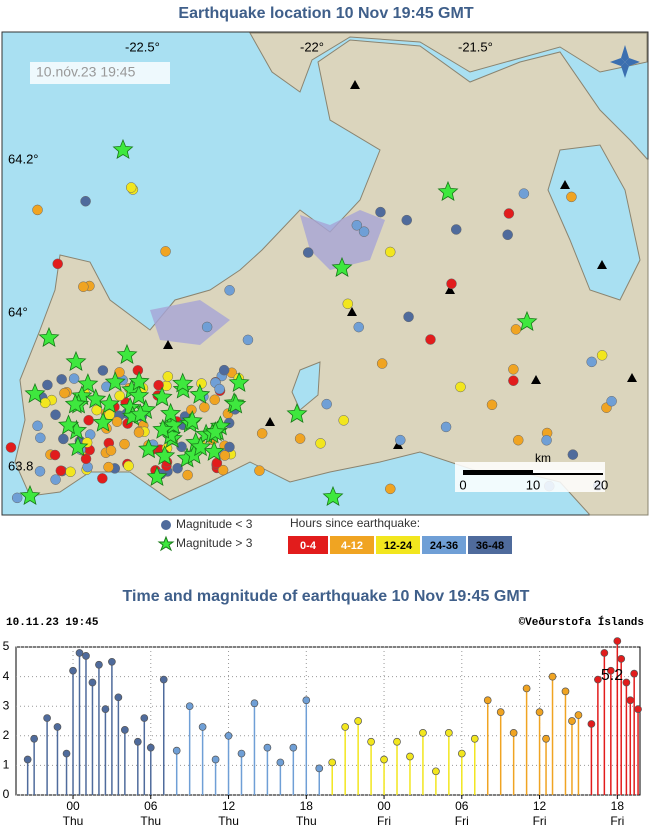  I want to click on map-timestamp: 10.nóv.23 19:45, so click(86, 72).